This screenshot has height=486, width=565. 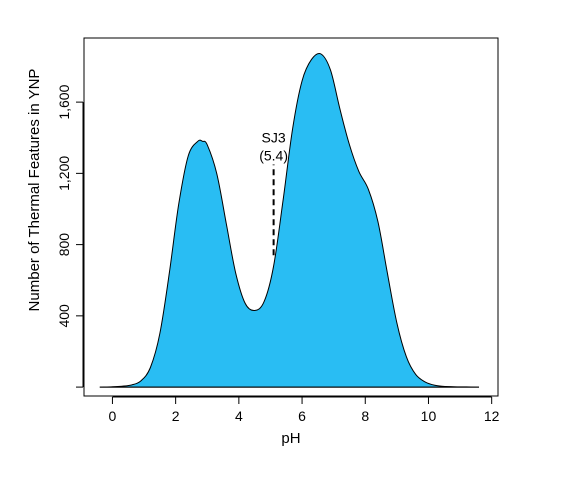 What do you see at coordinates (64, 316) in the screenshot?
I see `y-tick-label: 400` at bounding box center [64, 316].